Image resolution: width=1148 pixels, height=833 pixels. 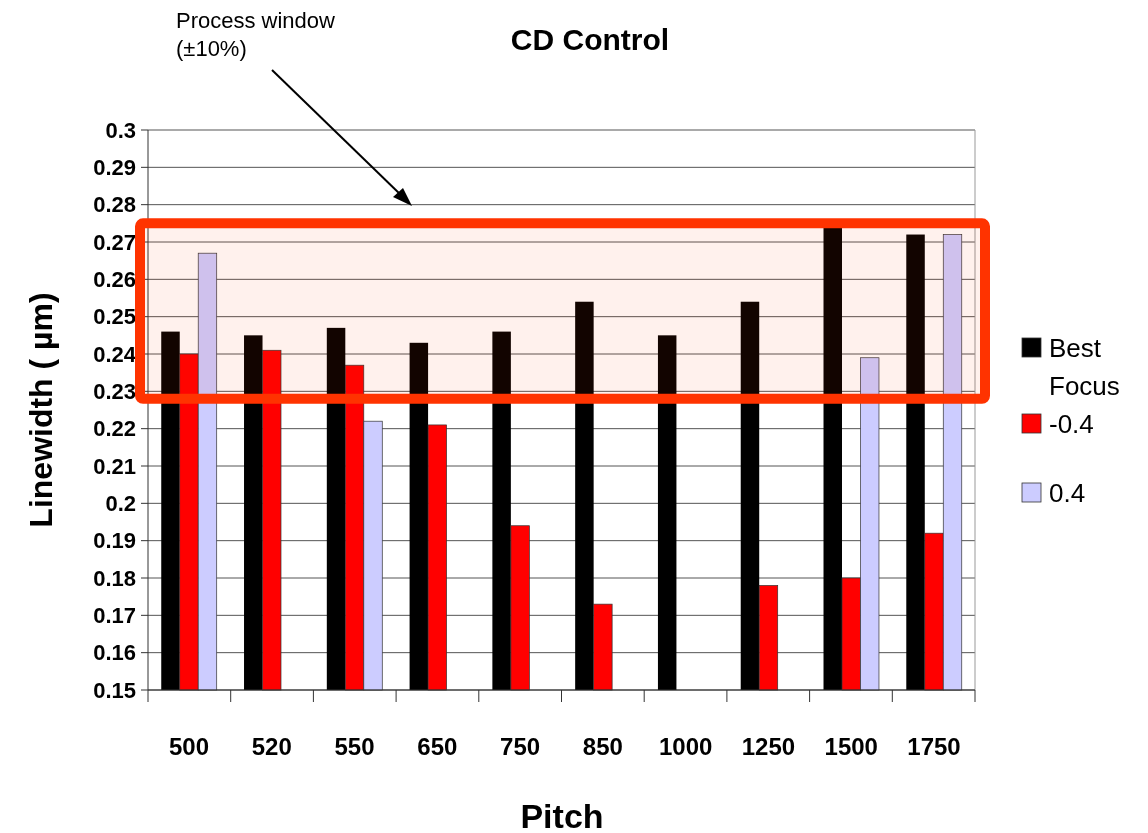 What do you see at coordinates (271, 746) in the screenshot?
I see `x-tick-label: 520` at bounding box center [271, 746].